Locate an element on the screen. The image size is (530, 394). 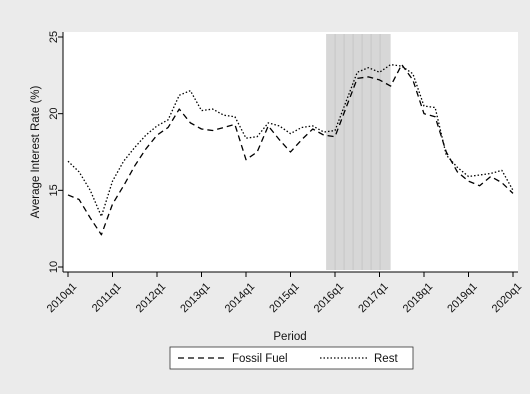
y-tick-label-25: 25 is located at coordinates (54, 37).